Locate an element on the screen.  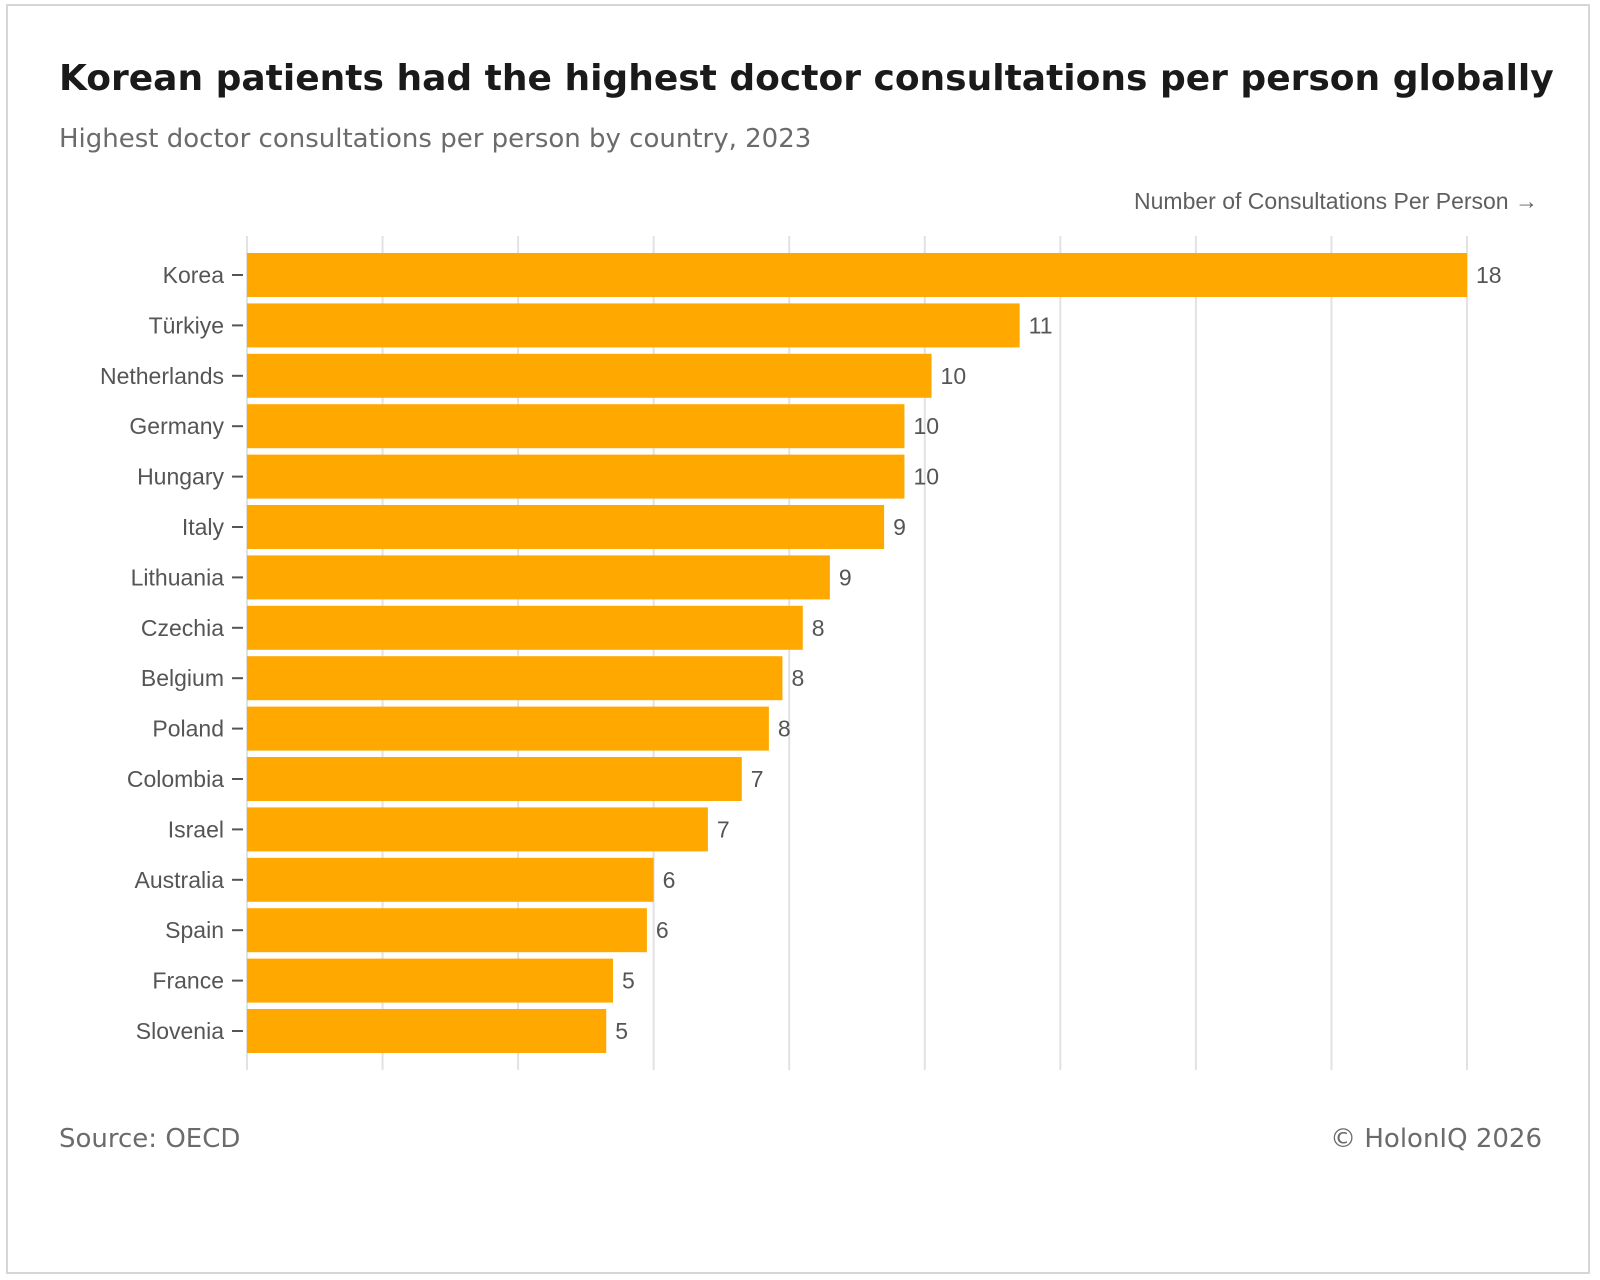
category-label: Hungary is located at coordinates (180, 477).